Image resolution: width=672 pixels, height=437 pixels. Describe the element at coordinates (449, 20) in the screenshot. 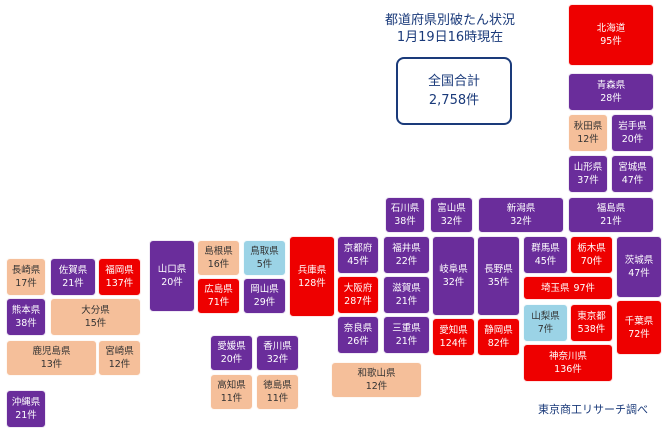

I see `title-line-1: 都道府県別破たん状況` at that location.